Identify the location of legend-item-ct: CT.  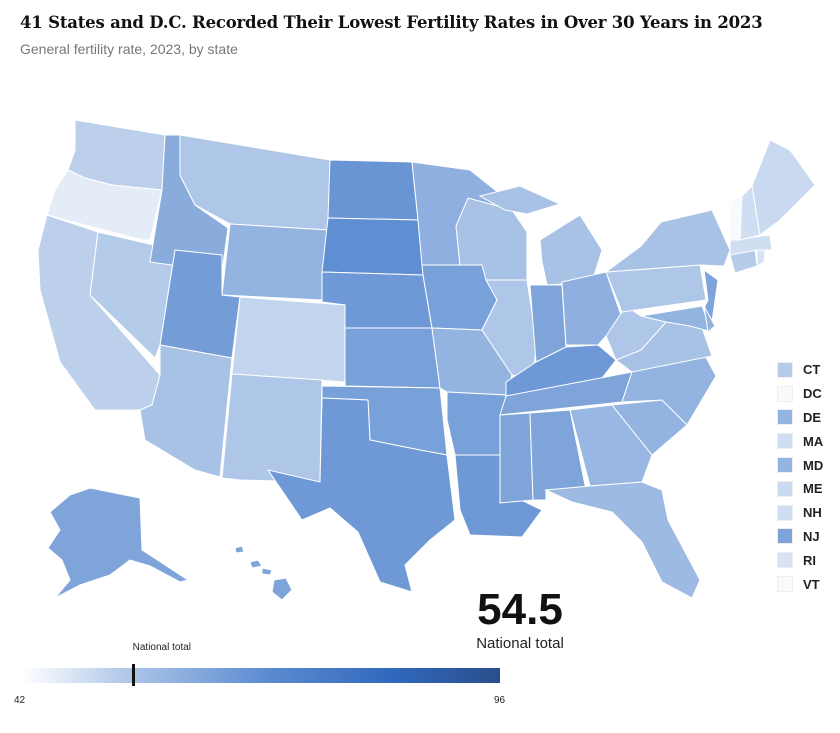
(800, 370).